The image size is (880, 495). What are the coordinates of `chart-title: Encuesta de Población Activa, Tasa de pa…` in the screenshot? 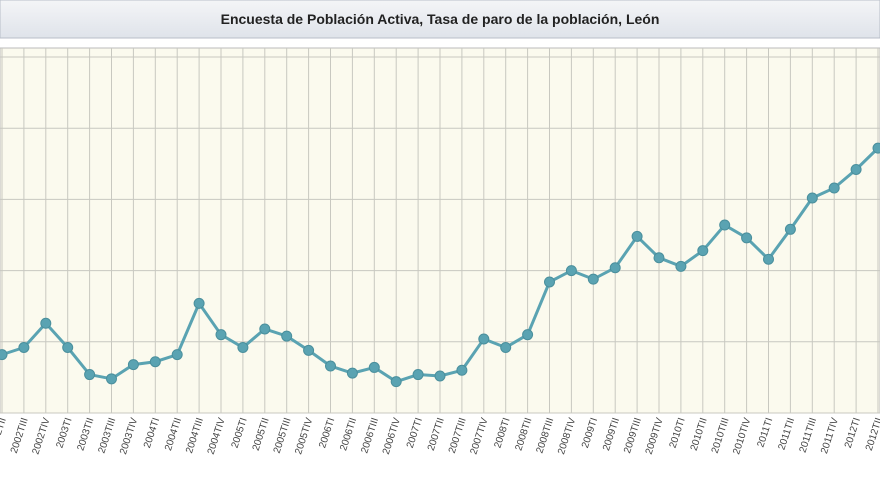 It's located at (440, 19).